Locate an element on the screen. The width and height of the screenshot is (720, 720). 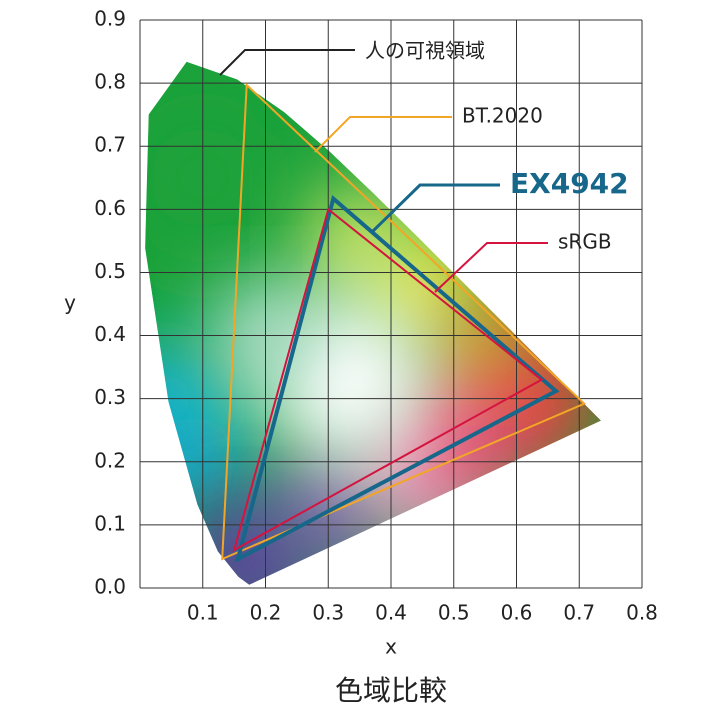
x-tick-label: 0.4 is located at coordinates (391, 613).